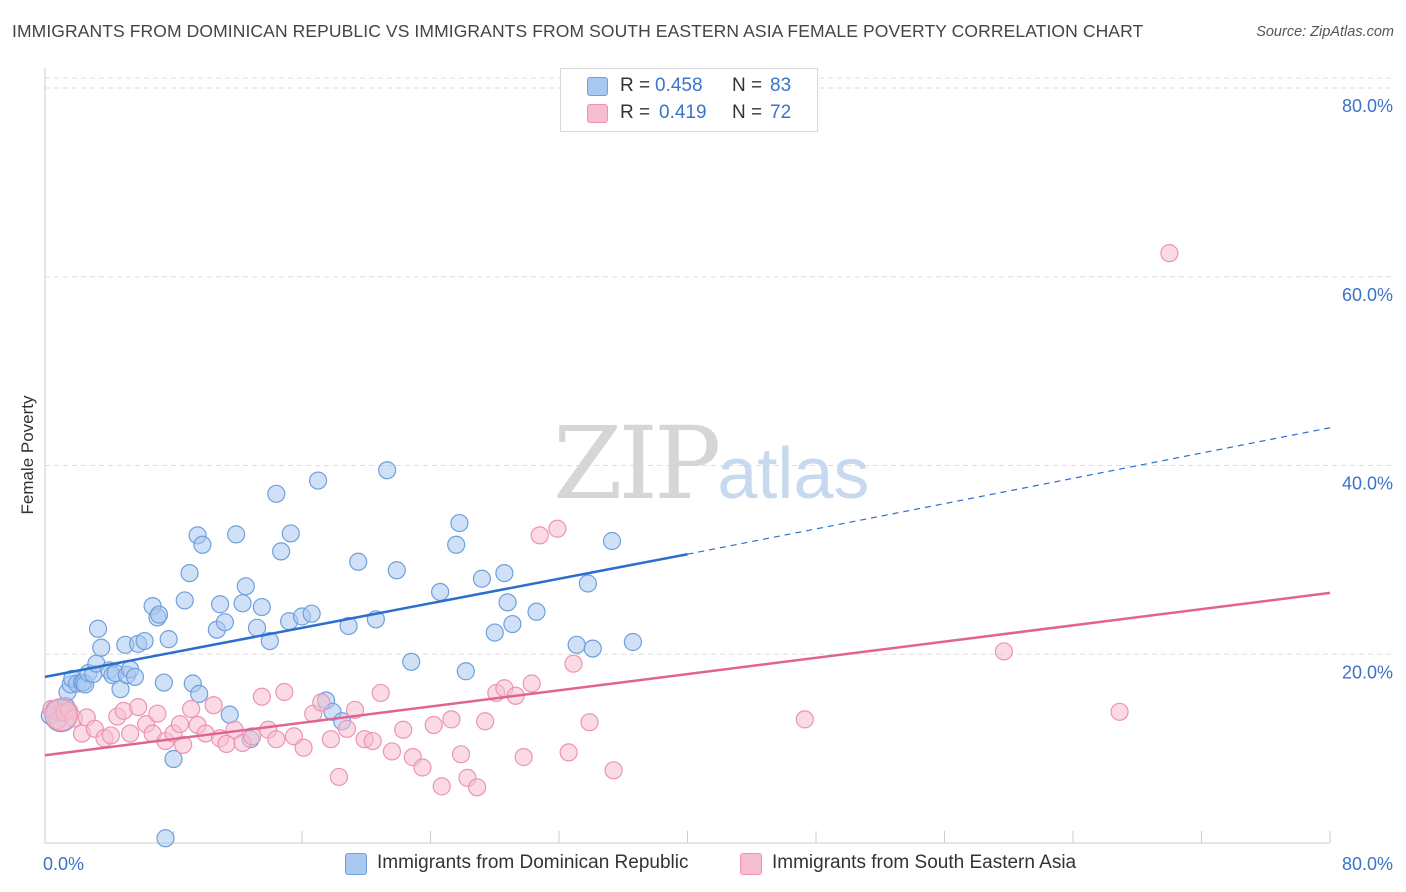 The height and width of the screenshot is (892, 1406). What do you see at coordinates (924, 862) in the screenshot?
I see `bottom-legend-label: Immigrants from South Eastern Asia` at bounding box center [924, 862].